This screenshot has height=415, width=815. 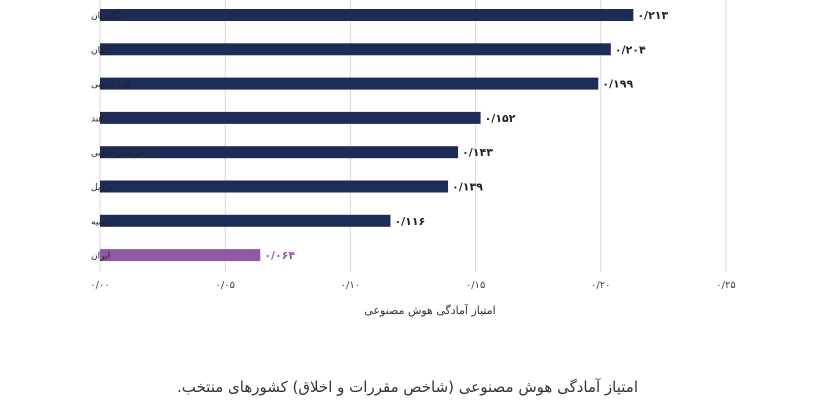 What do you see at coordinates (630, 49) in the screenshot?
I see `value-label: ۰/۲۰۴` at bounding box center [630, 49].